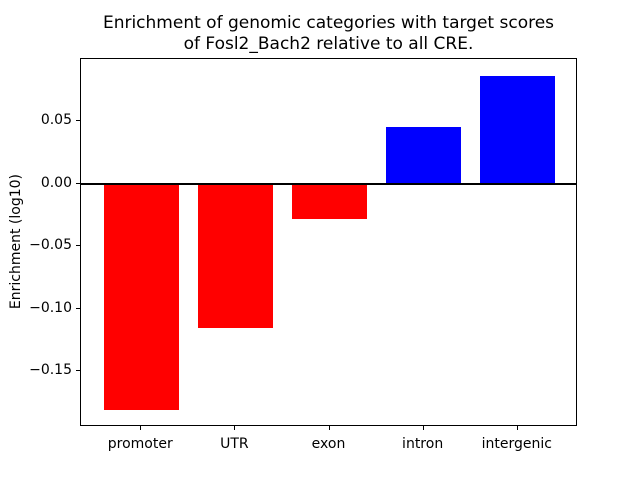 This screenshot has width=640, height=480. I want to click on x-tick-label-exon: exon, so click(328, 444).